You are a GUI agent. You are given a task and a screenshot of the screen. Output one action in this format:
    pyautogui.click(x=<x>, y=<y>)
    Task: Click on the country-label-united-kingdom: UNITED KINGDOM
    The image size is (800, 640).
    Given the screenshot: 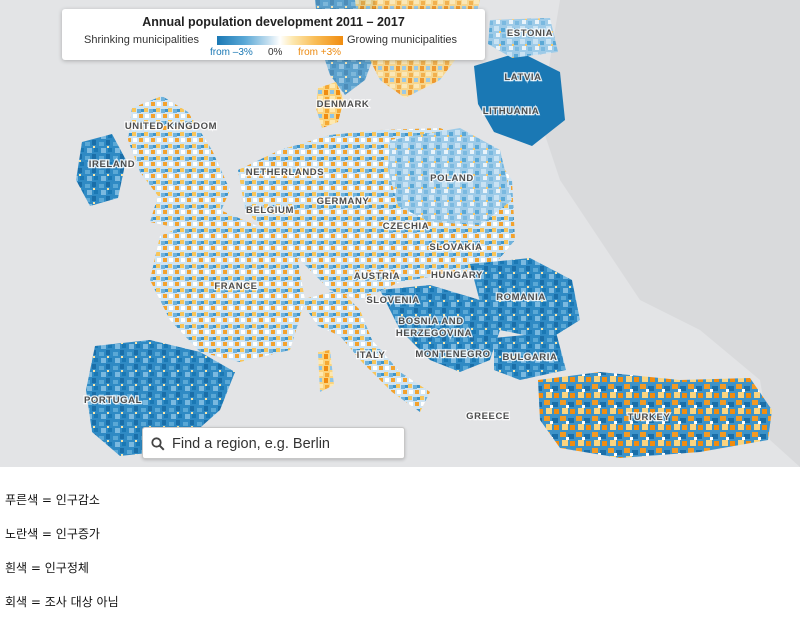 What is the action you would take?
    pyautogui.click(x=171, y=126)
    